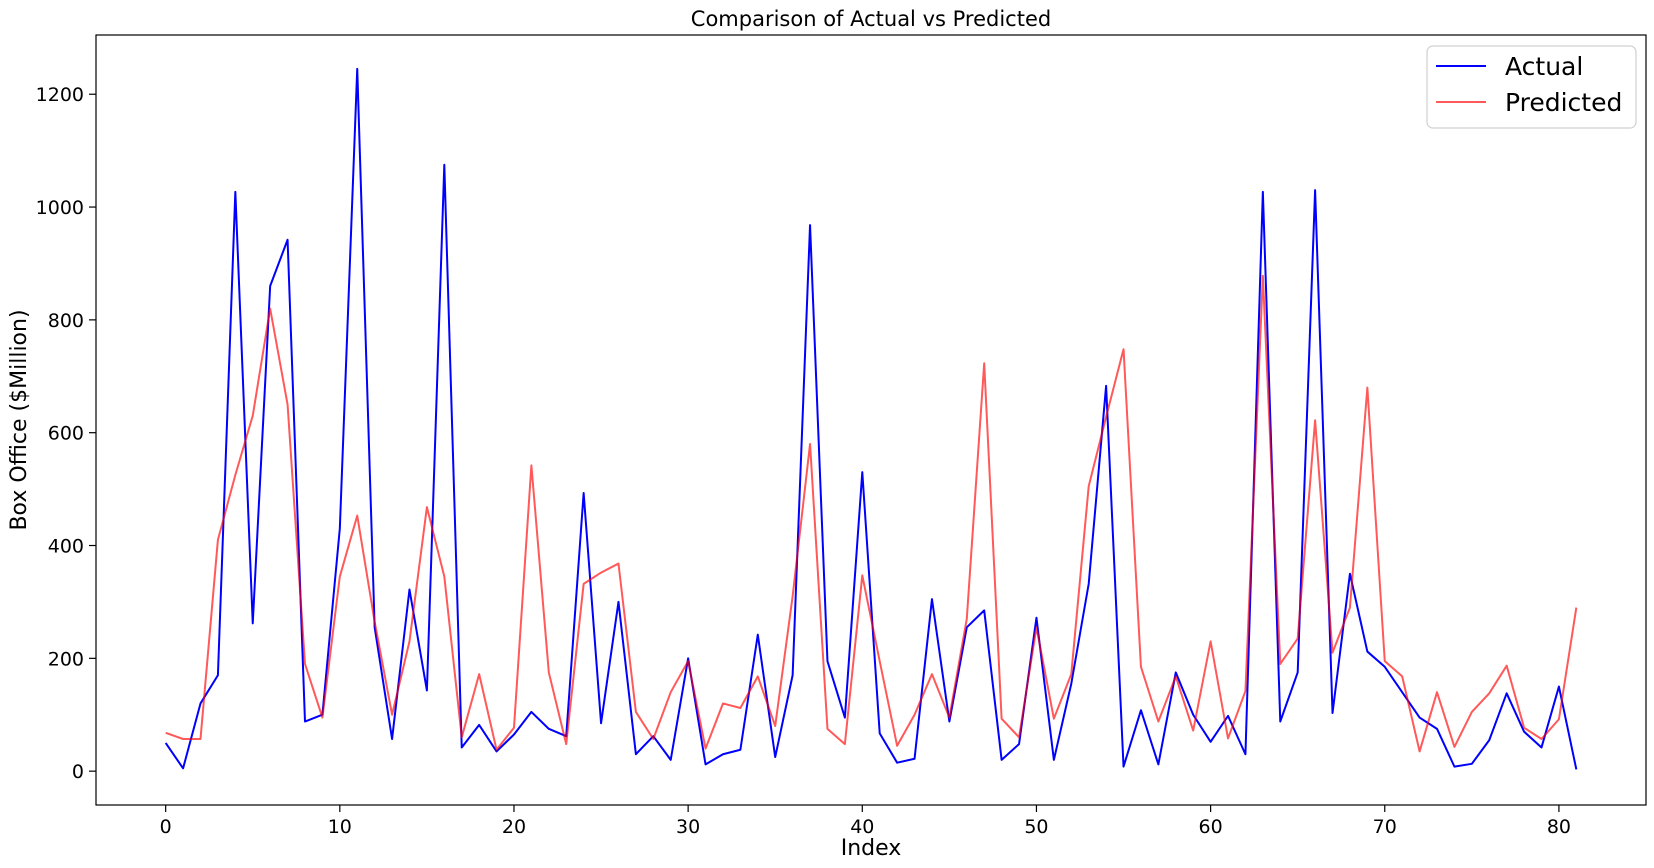 The width and height of the screenshot is (1654, 868). I want to click on y-tick-label: 800, so click(66, 321).